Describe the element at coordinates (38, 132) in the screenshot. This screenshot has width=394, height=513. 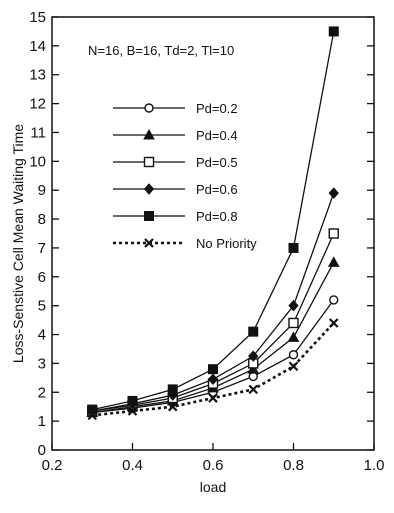
I see `y-tick-label: 11` at that location.